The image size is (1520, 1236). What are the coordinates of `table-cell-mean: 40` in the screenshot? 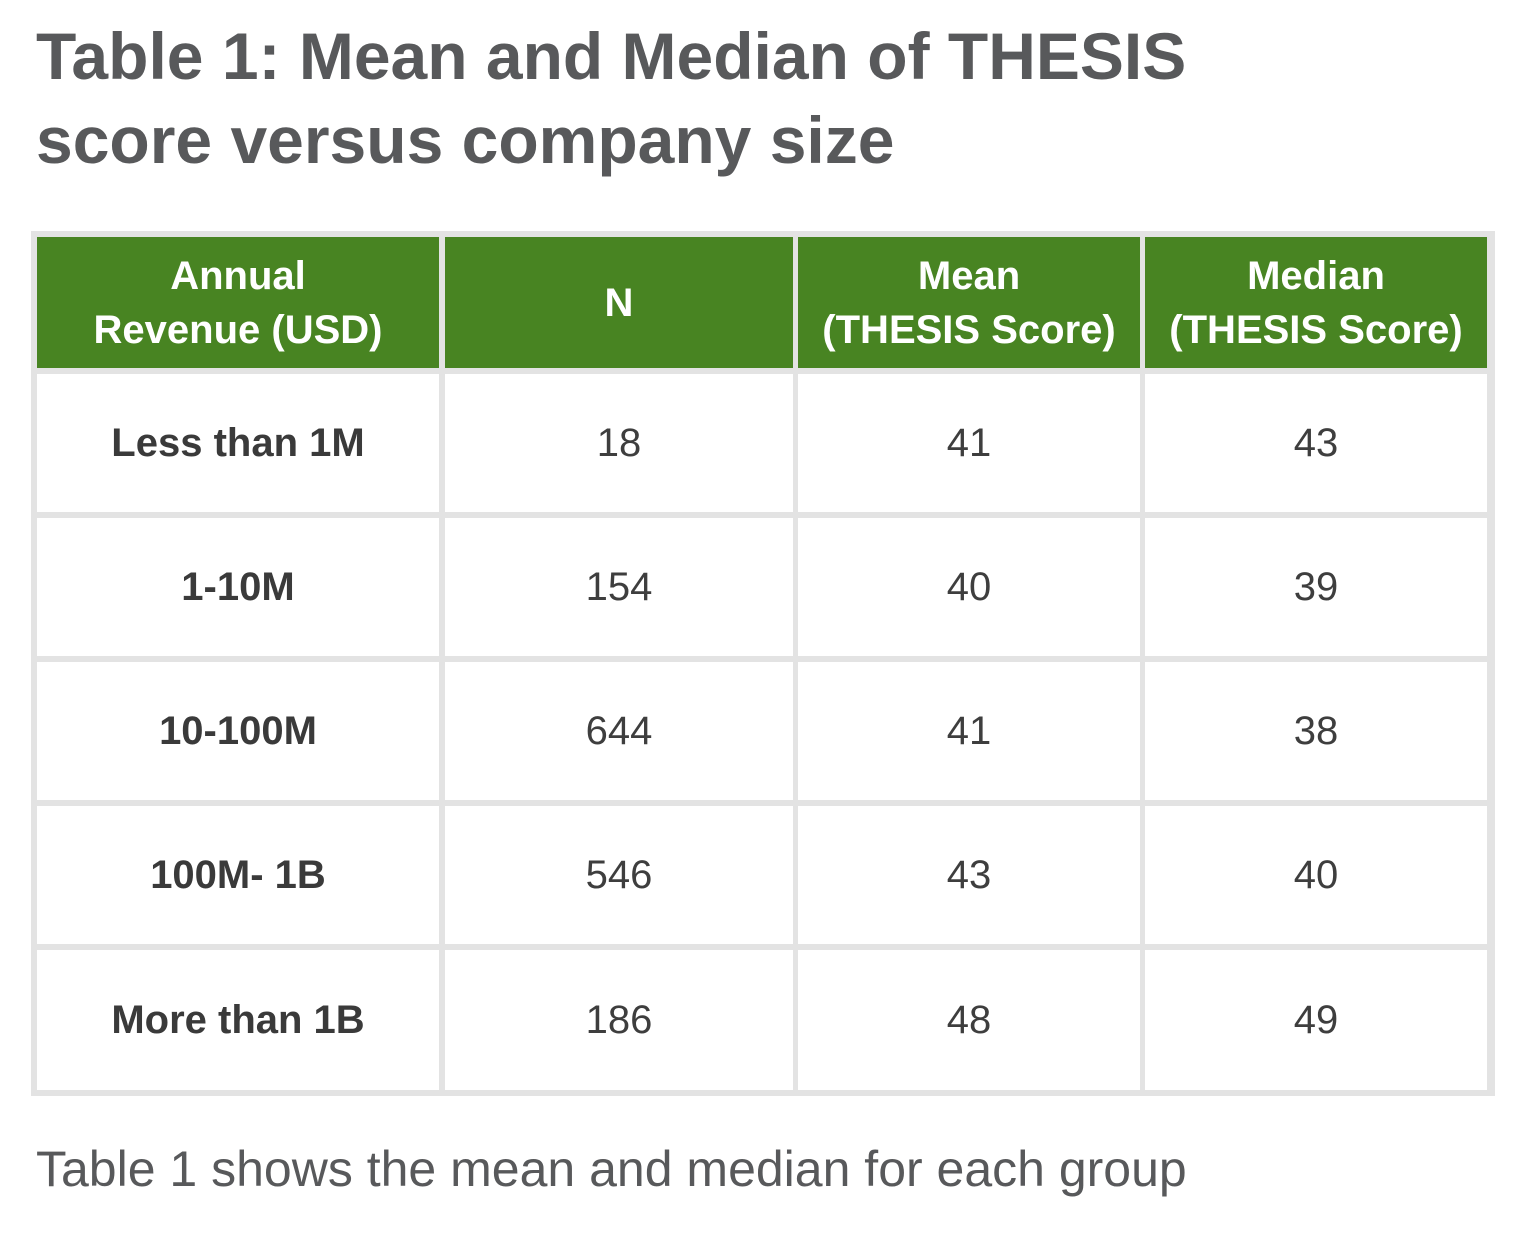 It's located at (969, 587).